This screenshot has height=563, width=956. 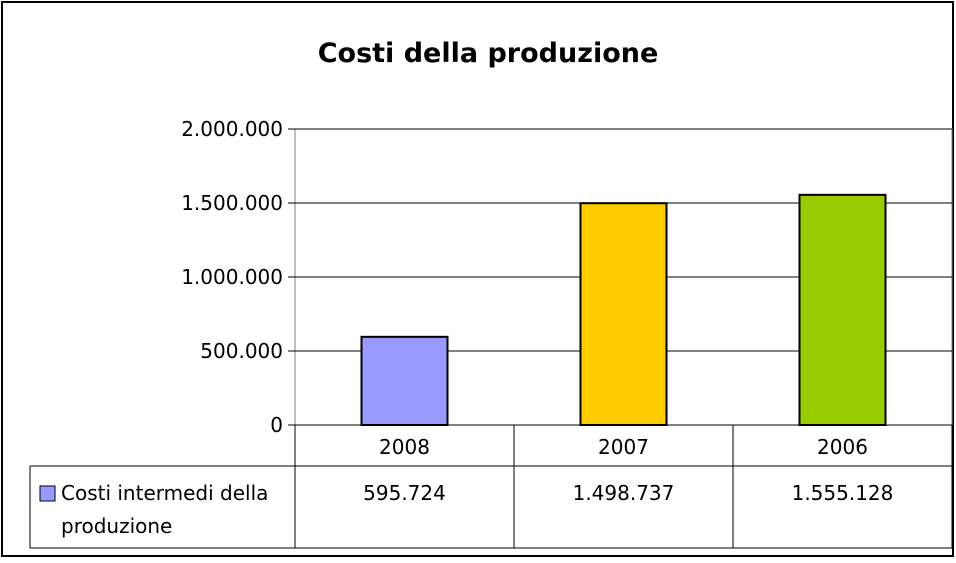 What do you see at coordinates (404, 493) in the screenshot?
I see `data-label: 595.724` at bounding box center [404, 493].